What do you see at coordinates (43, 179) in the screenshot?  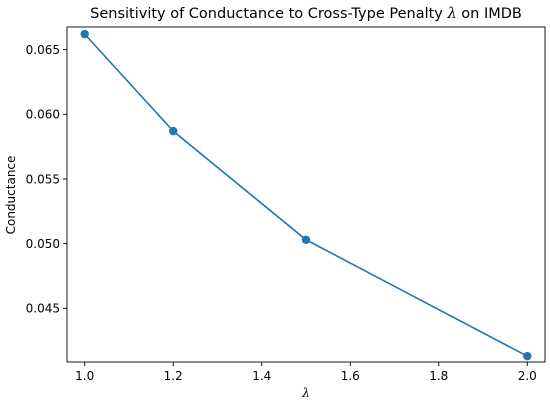 I see `y-tick-label: 0.055` at bounding box center [43, 179].